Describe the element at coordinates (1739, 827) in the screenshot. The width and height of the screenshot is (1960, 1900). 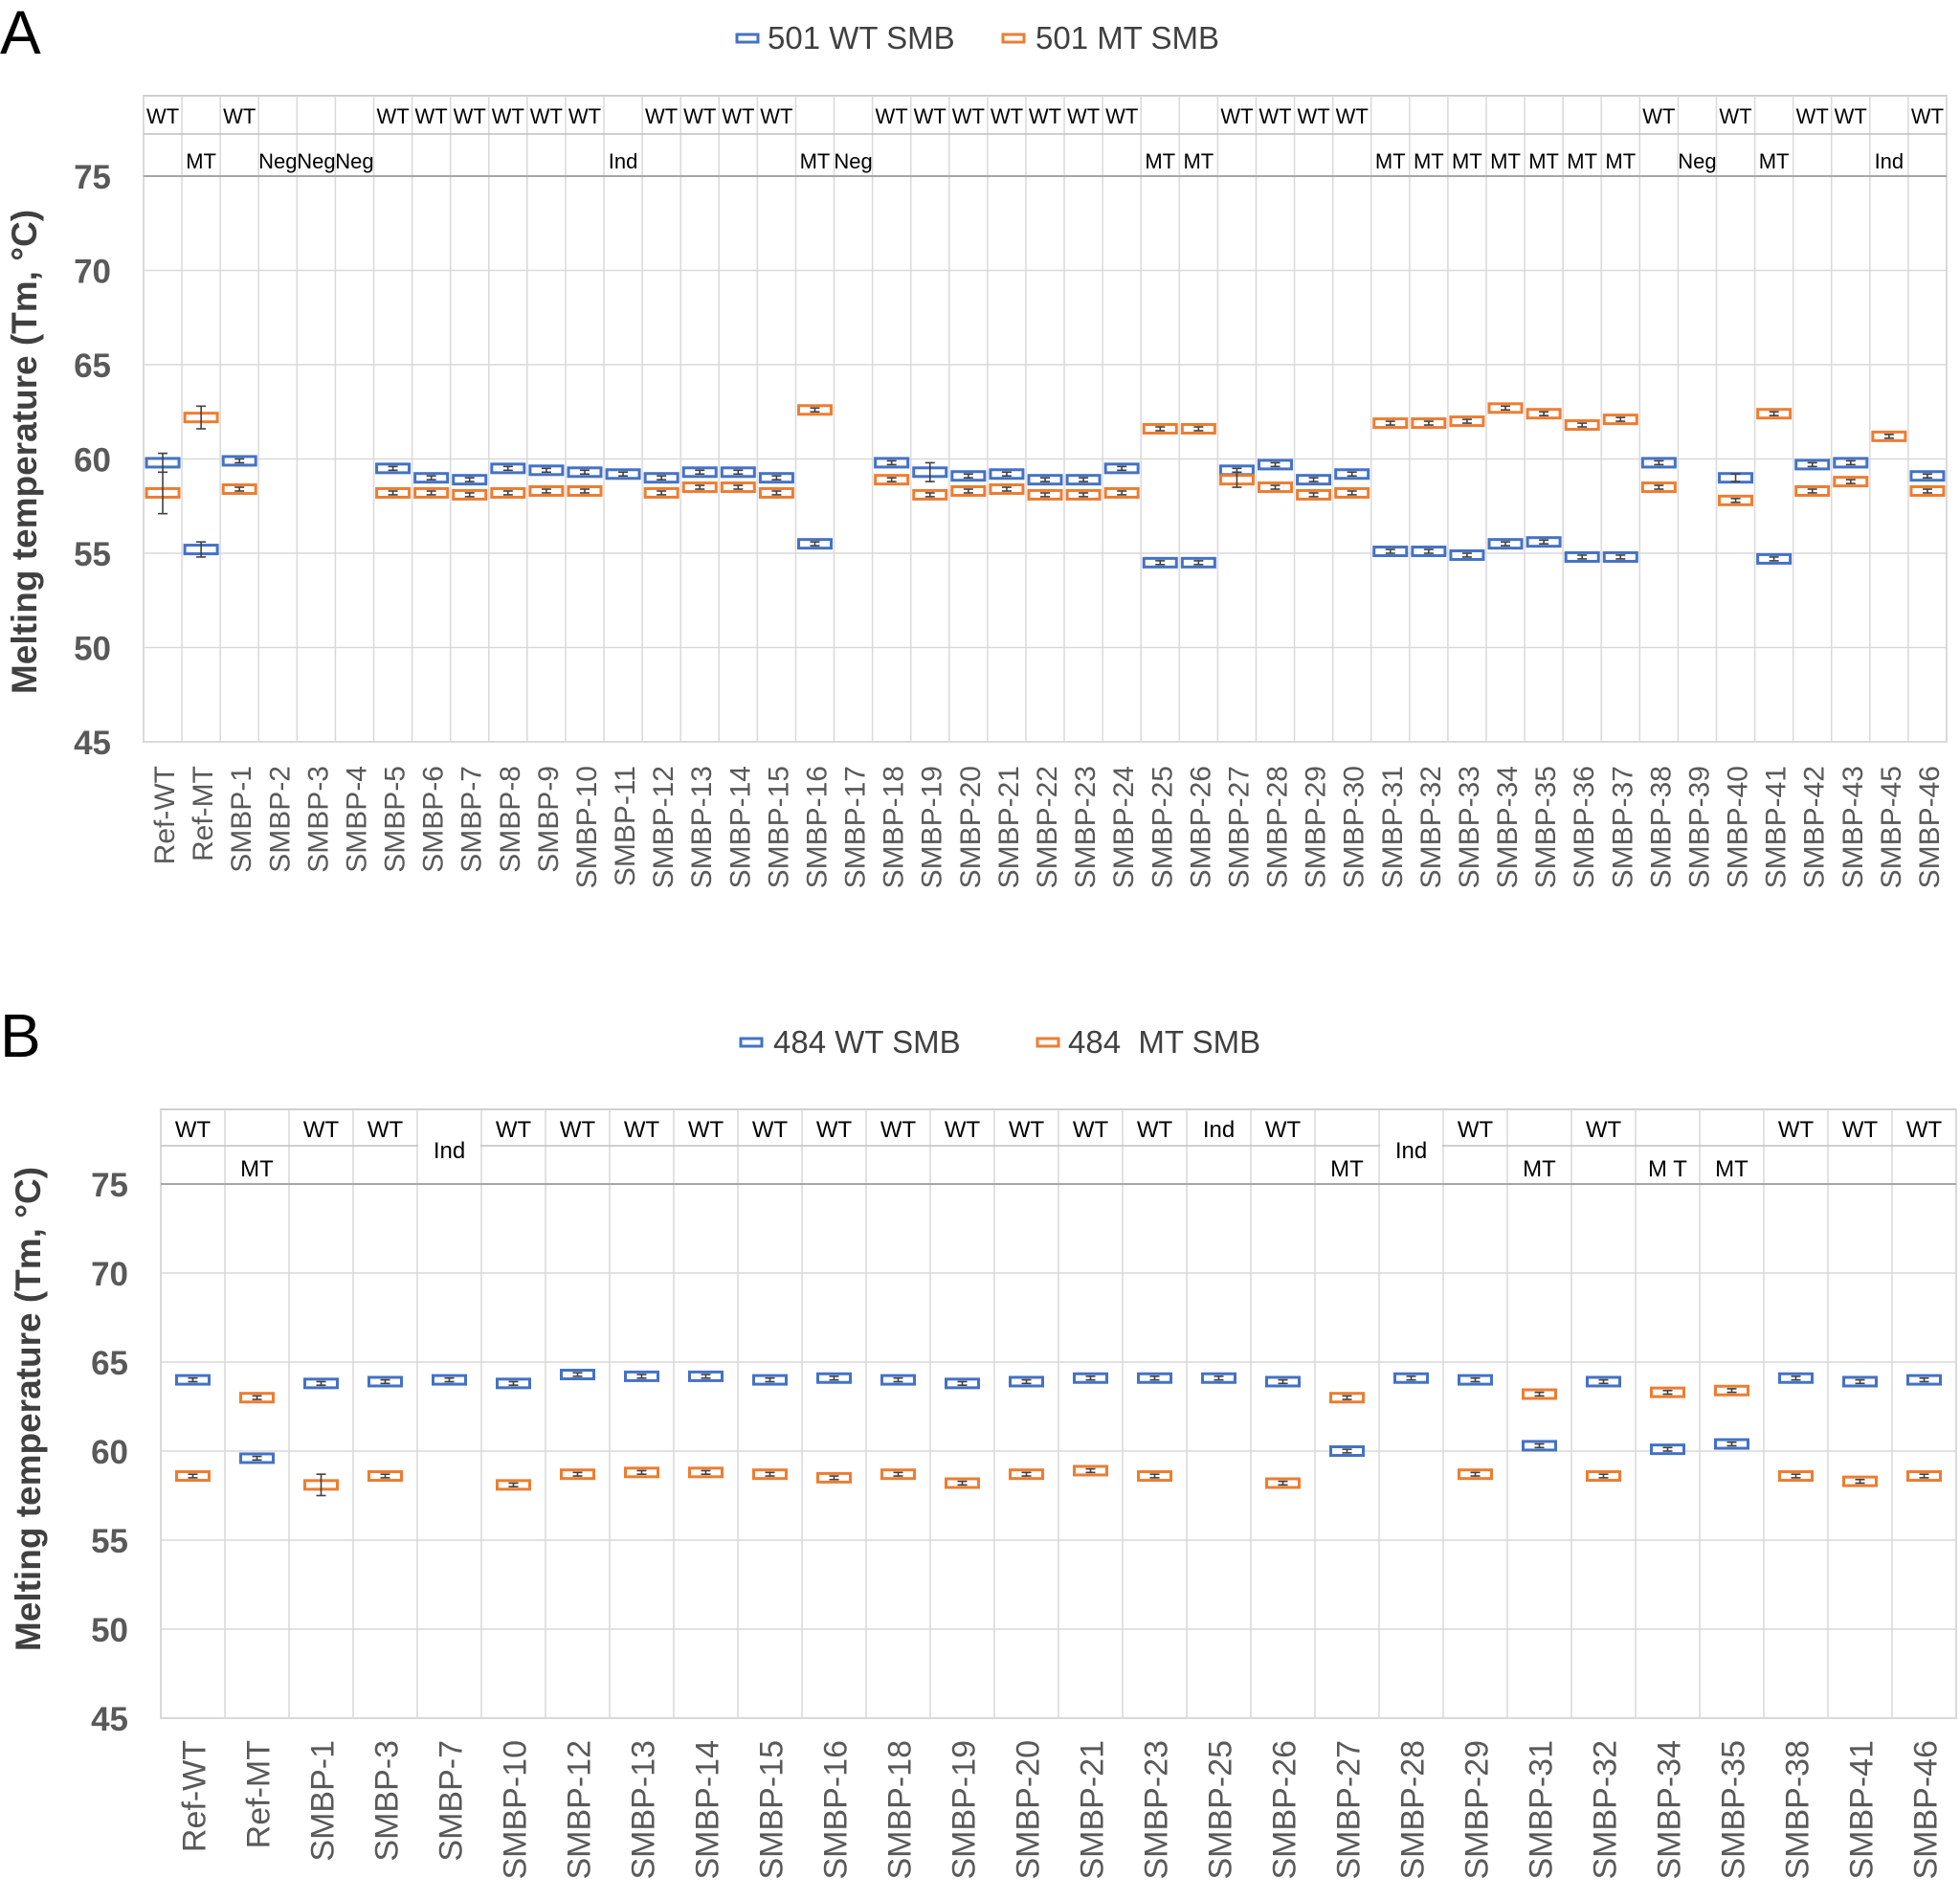
I see `x-tick-label-SMBP-40: SMBP-40` at that location.